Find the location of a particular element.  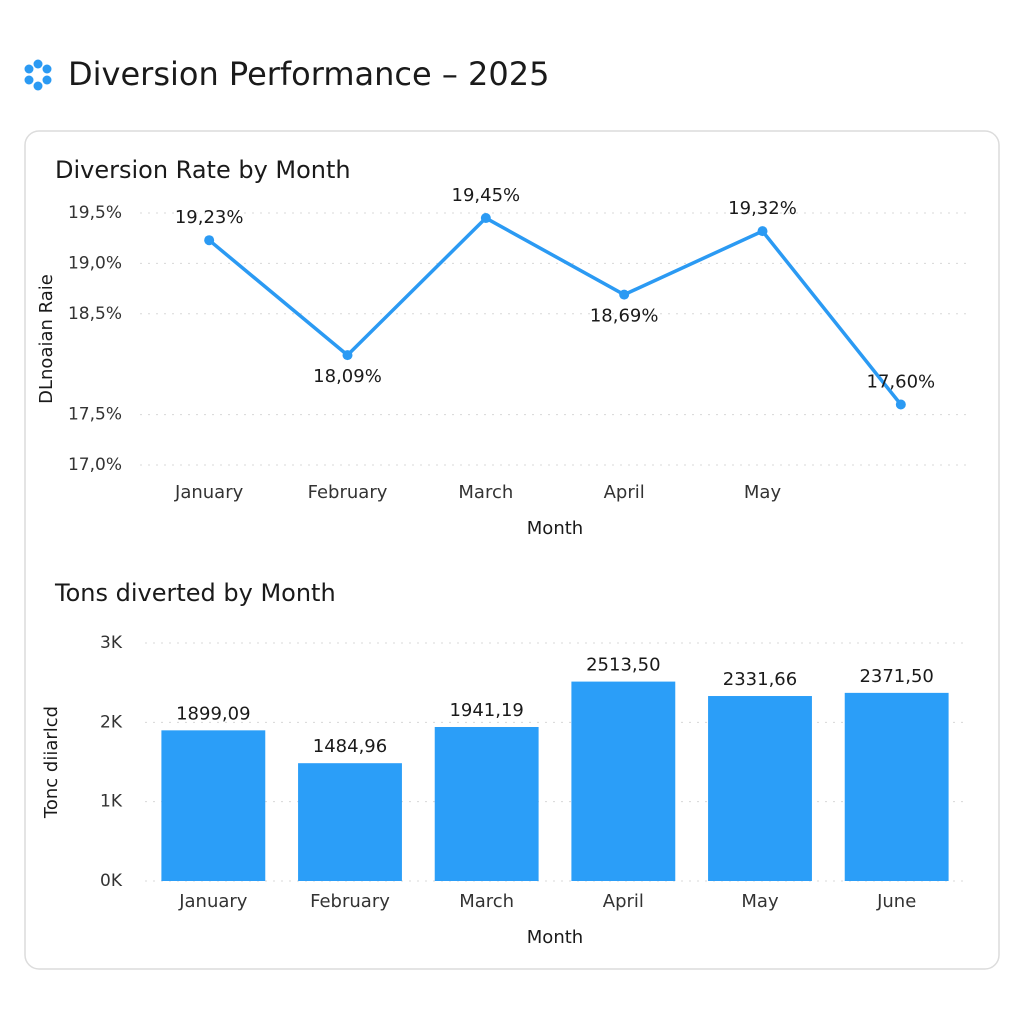

y-tick-label: 19,5% is located at coordinates (95, 213).